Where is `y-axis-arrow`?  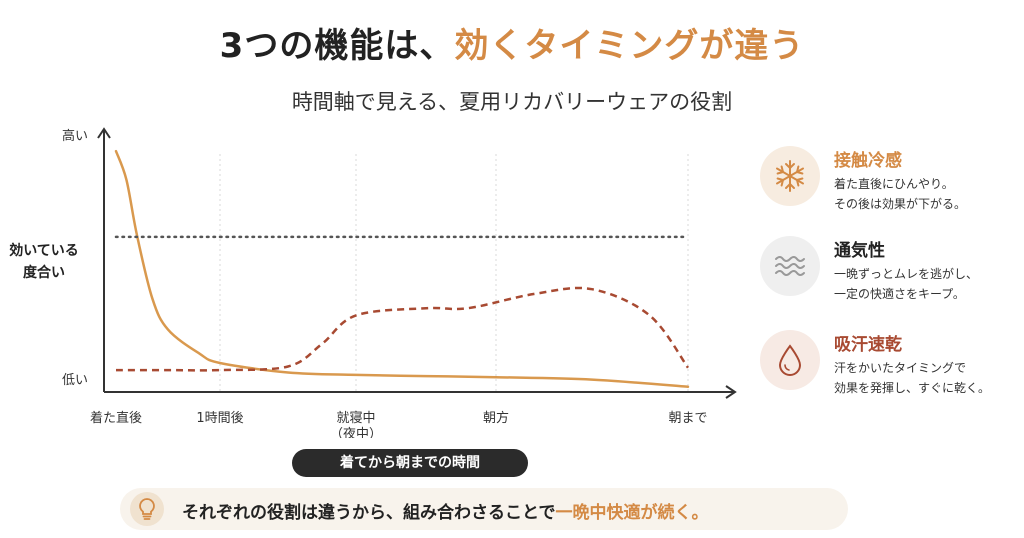 y-axis-arrow is located at coordinates (104, 133).